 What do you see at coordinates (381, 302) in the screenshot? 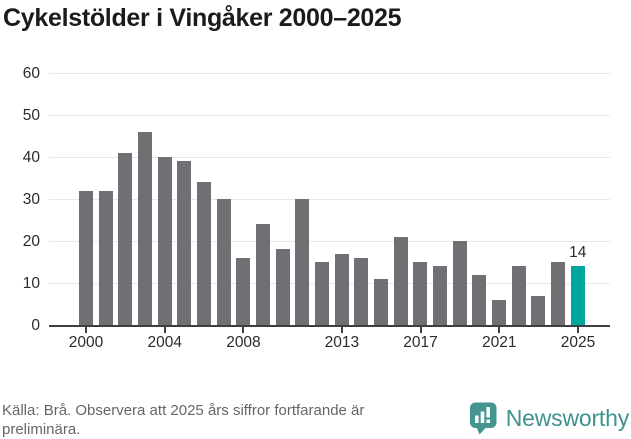
I see `bar-2015` at bounding box center [381, 302].